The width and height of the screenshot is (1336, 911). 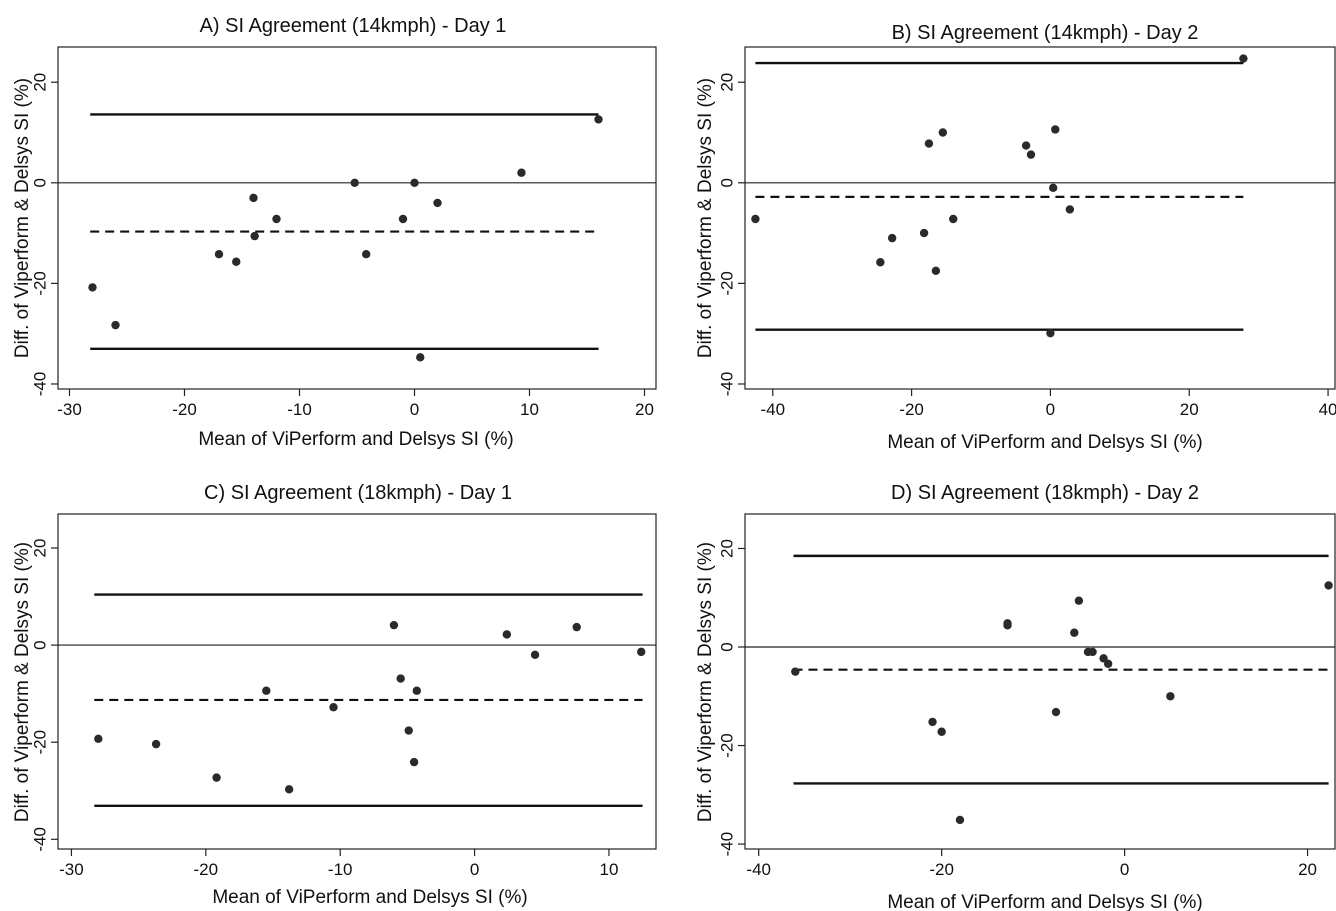 I want to click on x-tick-label: -40, so click(x=758, y=869).